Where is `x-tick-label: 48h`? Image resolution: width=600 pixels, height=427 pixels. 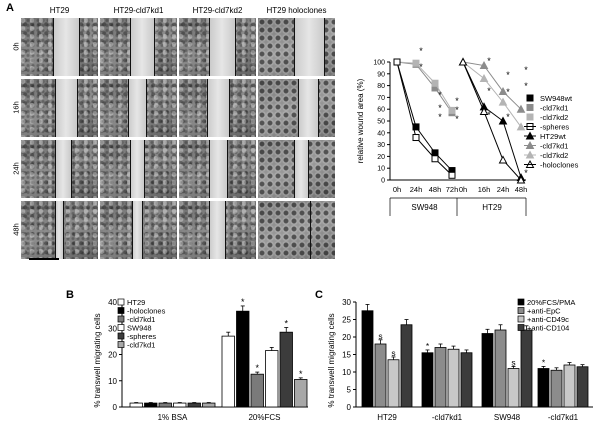
x-tick-label: 48h is located at coordinates (521, 189).